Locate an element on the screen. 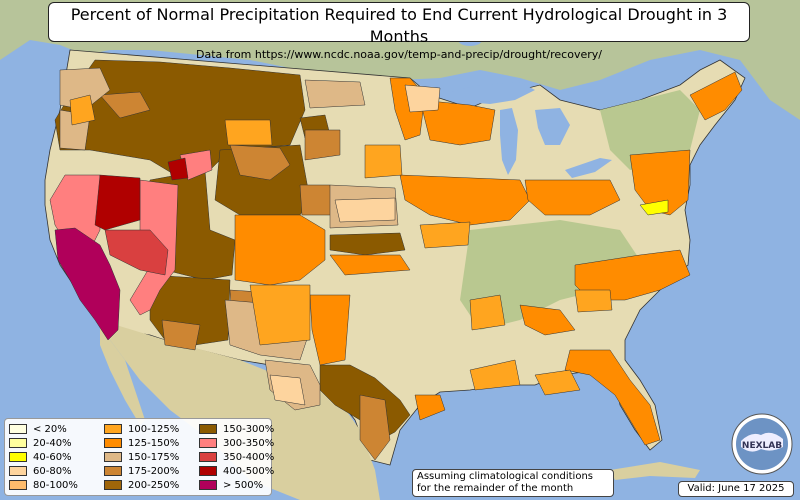 The image size is (800, 500). legend-label: 20-40% is located at coordinates (52, 443).